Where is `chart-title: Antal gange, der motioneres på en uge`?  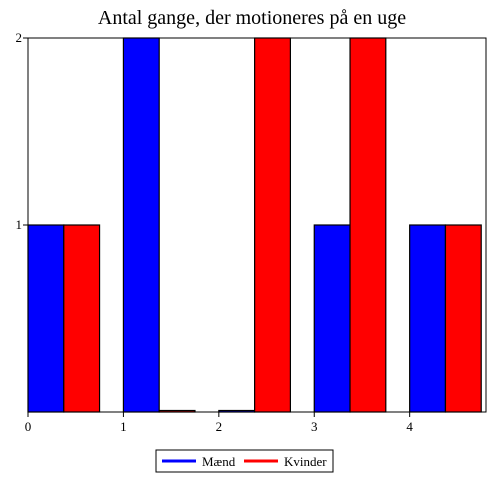
chart-title: Antal gange, der motioneres på en uge is located at coordinates (252, 18).